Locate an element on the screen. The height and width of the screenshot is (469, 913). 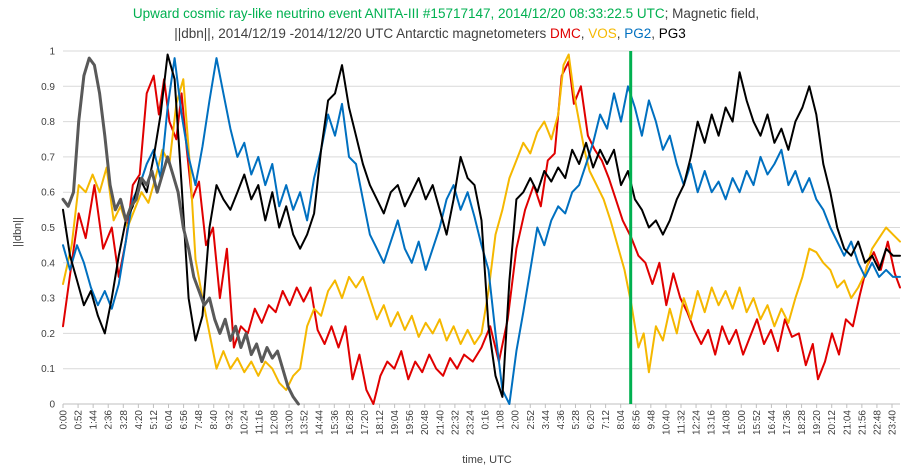
x-tick-label: 3:28 is located at coordinates (124, 420).